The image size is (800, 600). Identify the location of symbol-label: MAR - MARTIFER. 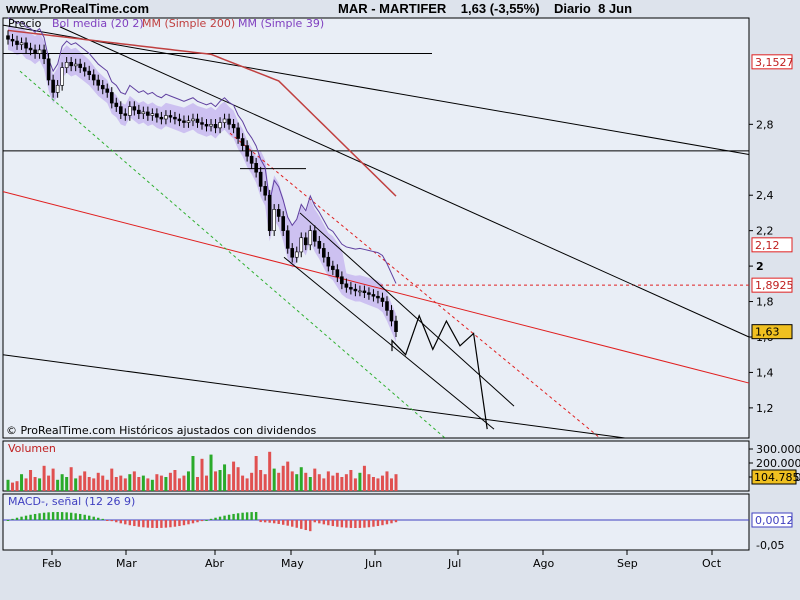
(392, 8).